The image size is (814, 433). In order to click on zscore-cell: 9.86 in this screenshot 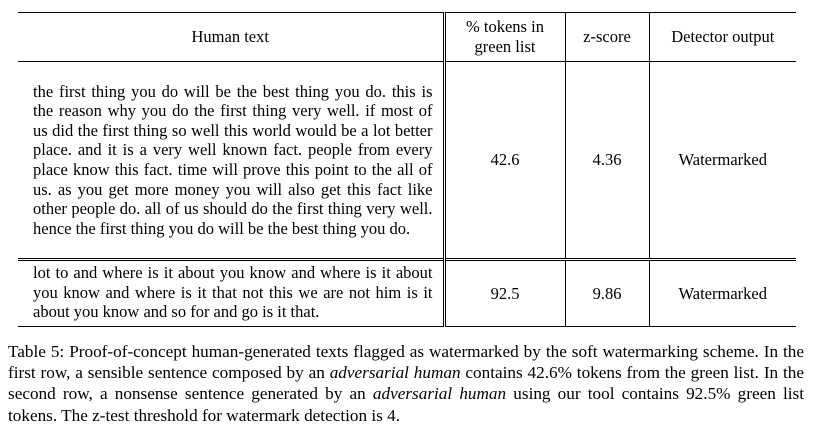, I will do `click(606, 293)`.